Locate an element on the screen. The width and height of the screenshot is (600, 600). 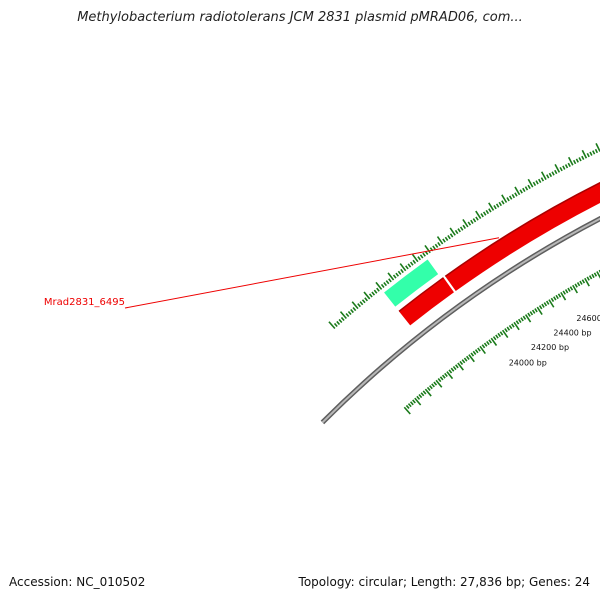
gene-rim is located at coordinates (522, 229).